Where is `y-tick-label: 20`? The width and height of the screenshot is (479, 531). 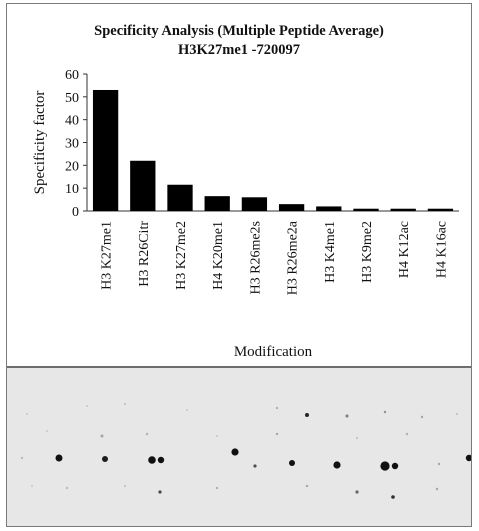 y-tick-label: 20 is located at coordinates (72, 166).